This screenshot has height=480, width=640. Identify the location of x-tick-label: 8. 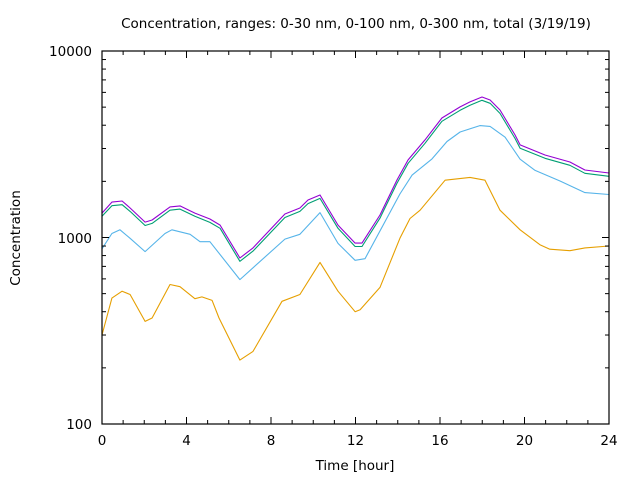
(271, 441).